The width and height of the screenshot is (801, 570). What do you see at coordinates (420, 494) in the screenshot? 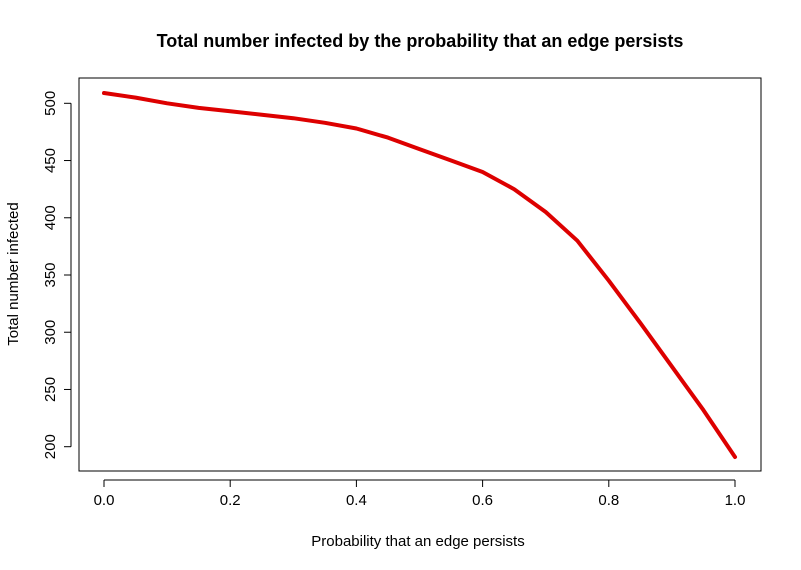
I see `x-axis: 0.0 0.2 0.4 0.6 0.8 1.0` at bounding box center [420, 494].